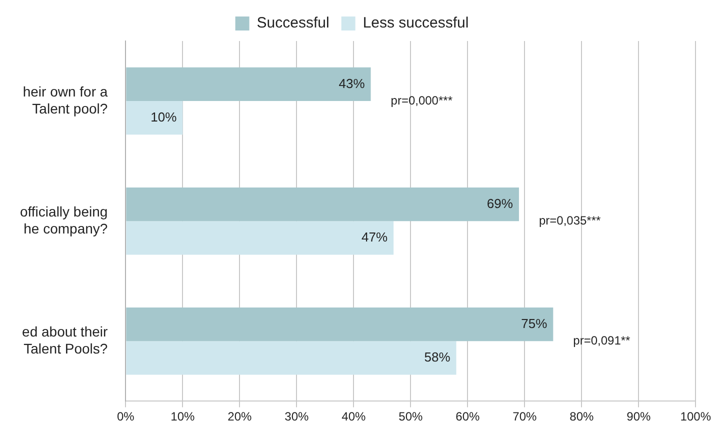 The image size is (714, 436). What do you see at coordinates (126, 417) in the screenshot?
I see `x-tick-label: 0%` at bounding box center [126, 417].